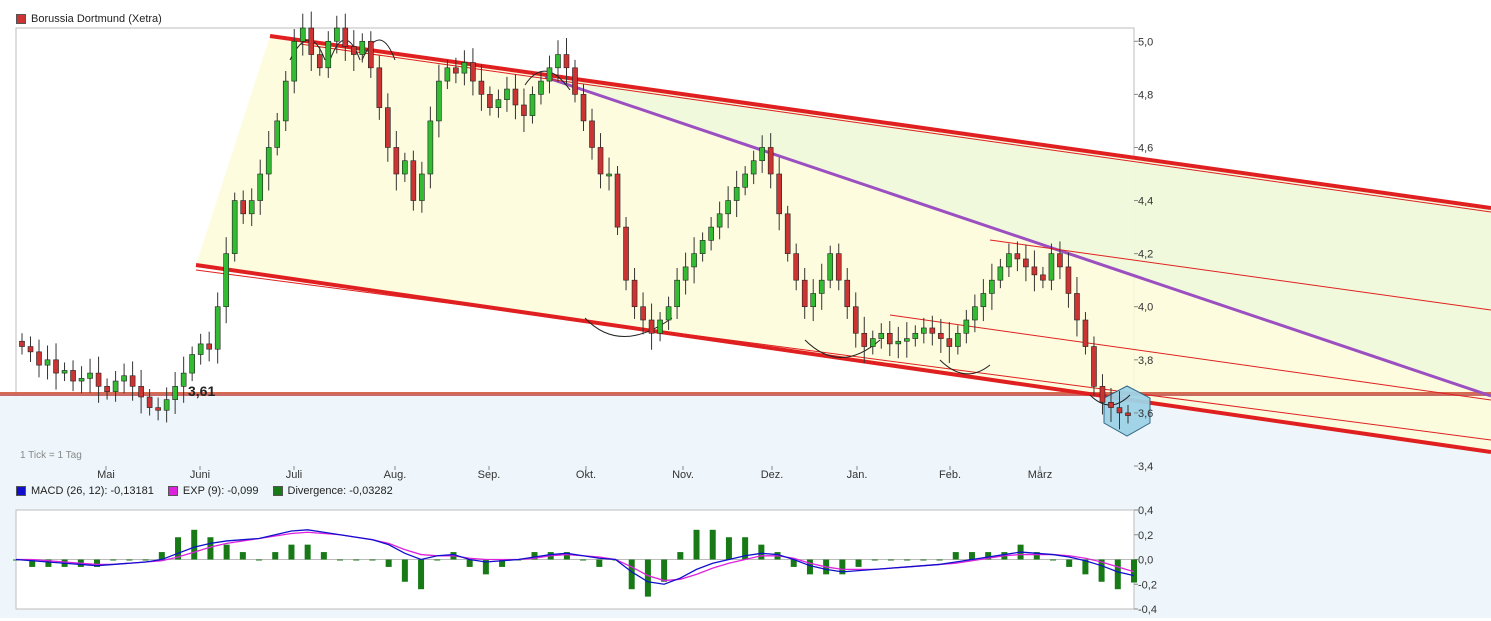 The image size is (1491, 621). I want to click on y-tick-label: 4,4, so click(1145, 202).